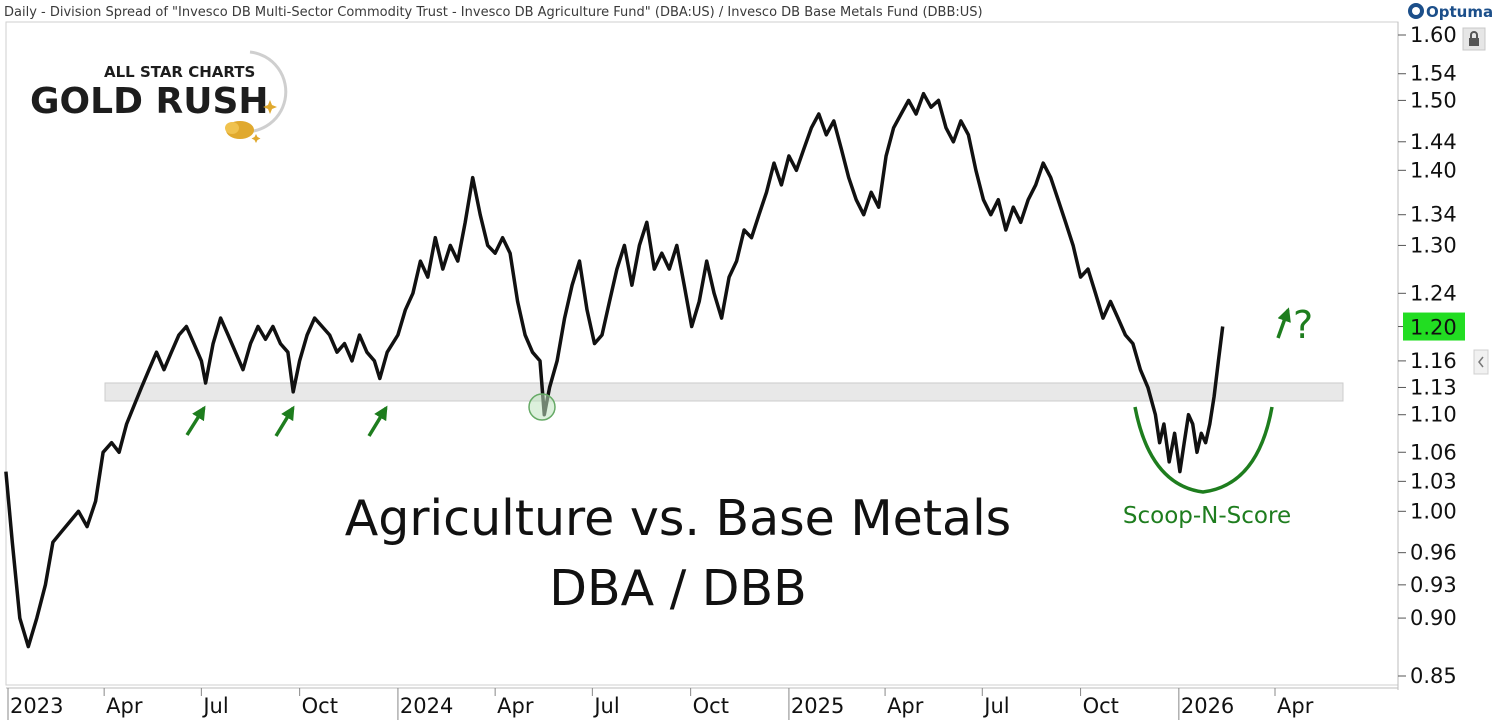 The image size is (1492, 728). I want to click on optuma-logo: Optuma, so click(1450, 12).